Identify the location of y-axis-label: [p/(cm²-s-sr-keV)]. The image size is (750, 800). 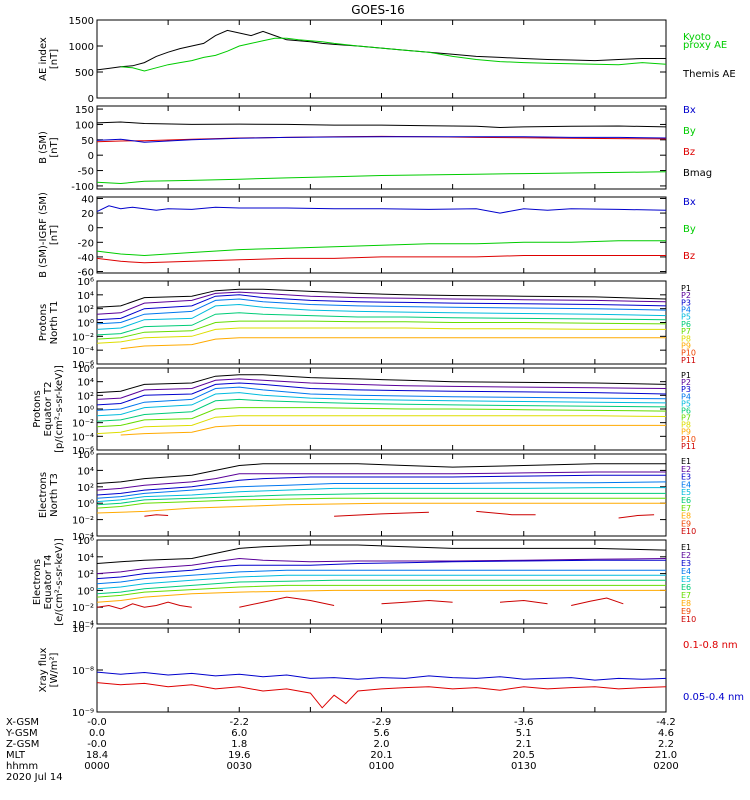
(59, 409).